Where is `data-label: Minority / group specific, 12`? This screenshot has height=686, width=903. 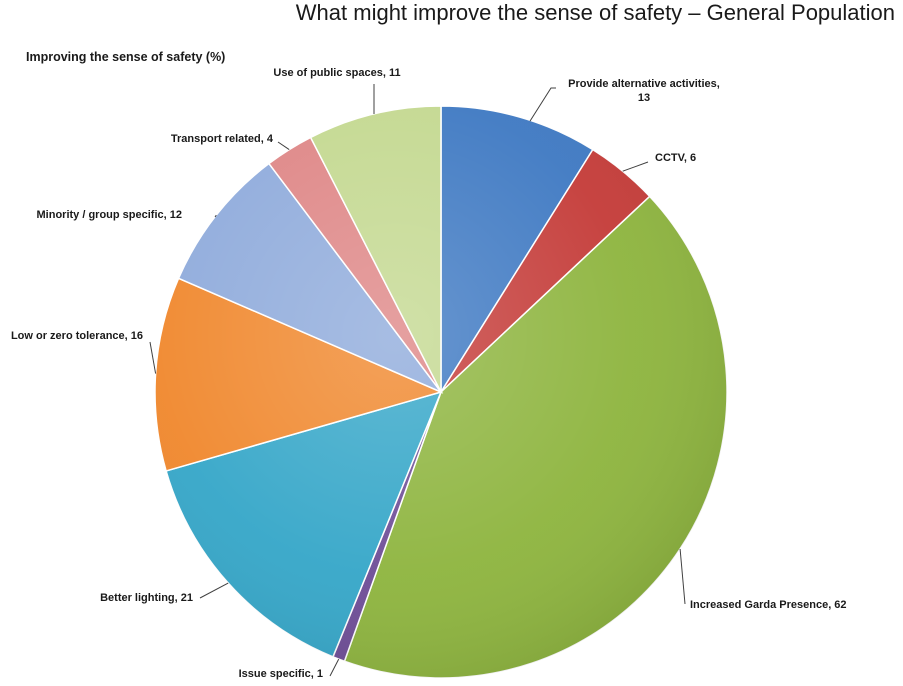 data-label: Minority / group specific, 12 is located at coordinates (109, 215).